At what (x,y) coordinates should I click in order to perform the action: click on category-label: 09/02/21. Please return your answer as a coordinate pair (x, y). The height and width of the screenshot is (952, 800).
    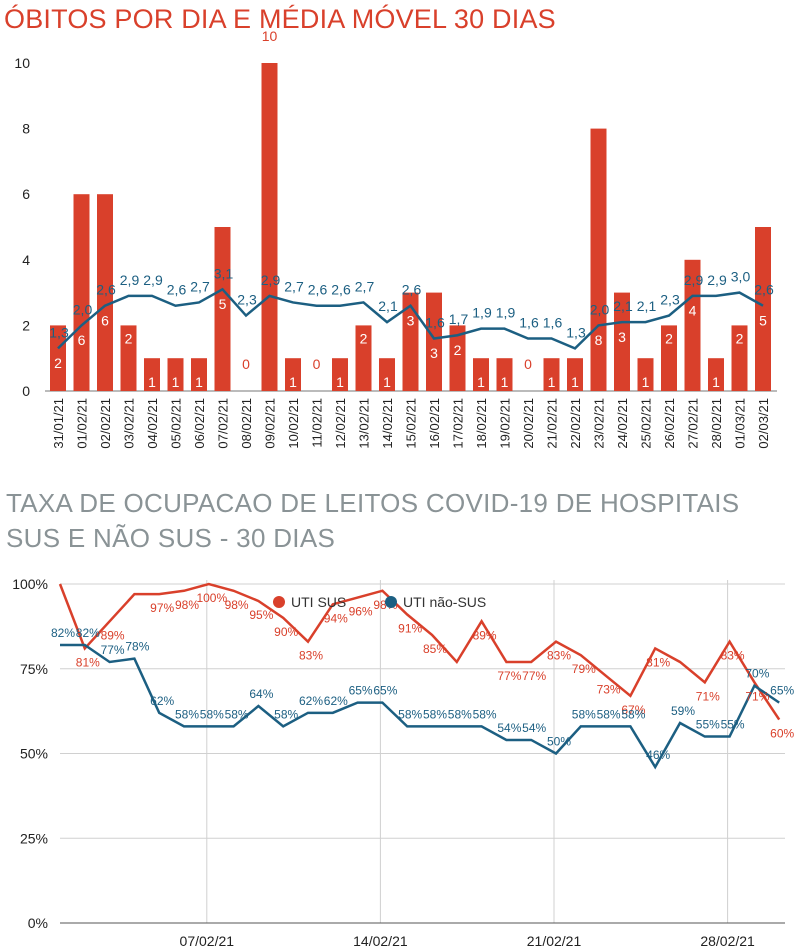
    Looking at the image, I should click on (270, 423).